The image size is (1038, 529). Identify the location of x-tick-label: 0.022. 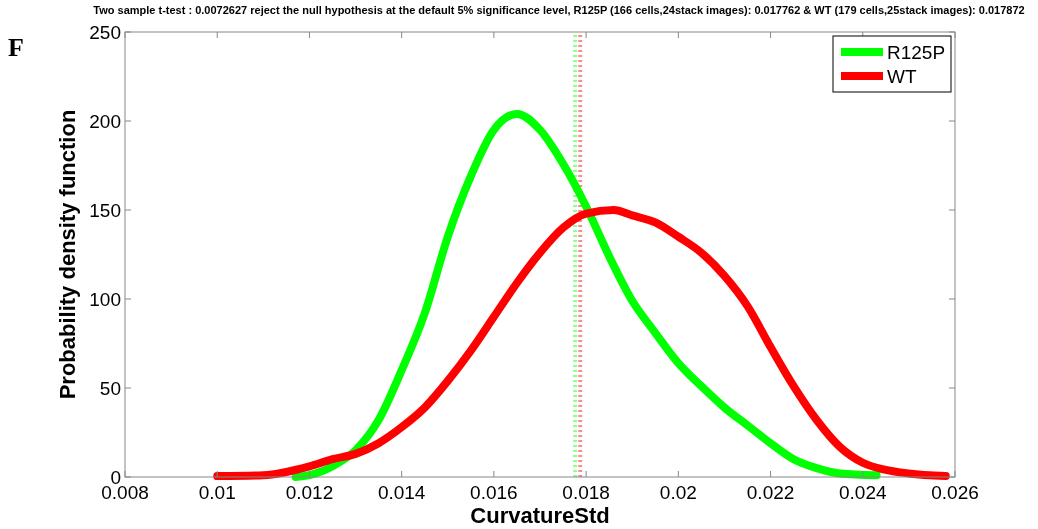
(770, 492).